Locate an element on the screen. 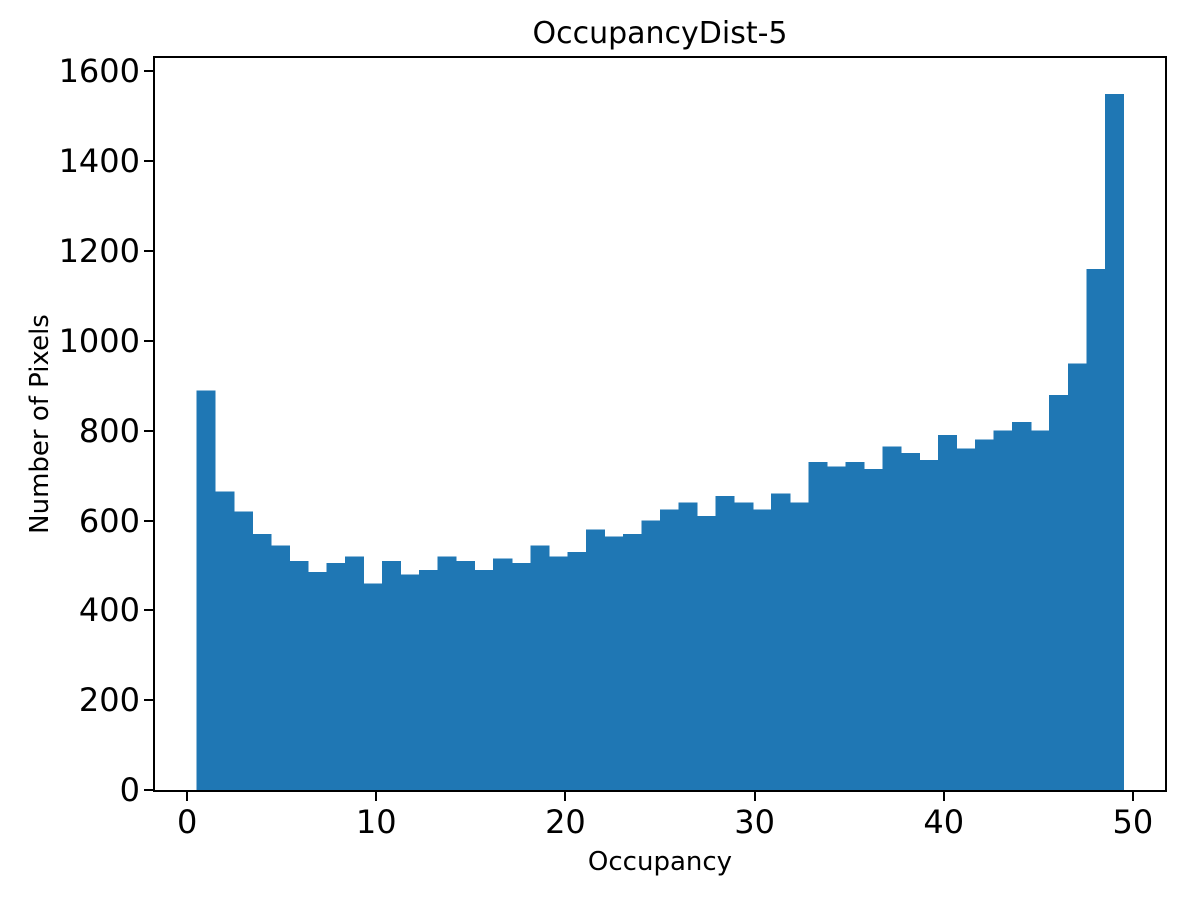  x-tick-label: 20 is located at coordinates (565, 822).